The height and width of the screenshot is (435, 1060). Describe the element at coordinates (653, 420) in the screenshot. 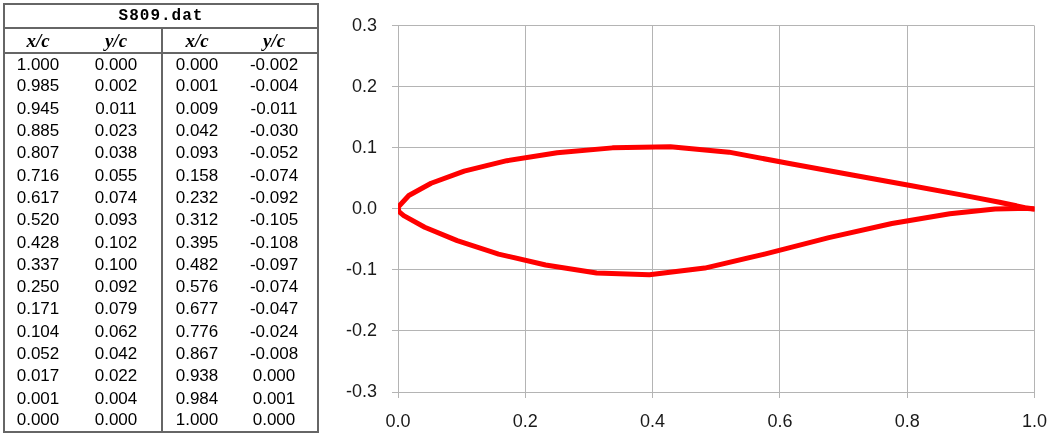

I see `x-tick-label: 0.4` at that location.